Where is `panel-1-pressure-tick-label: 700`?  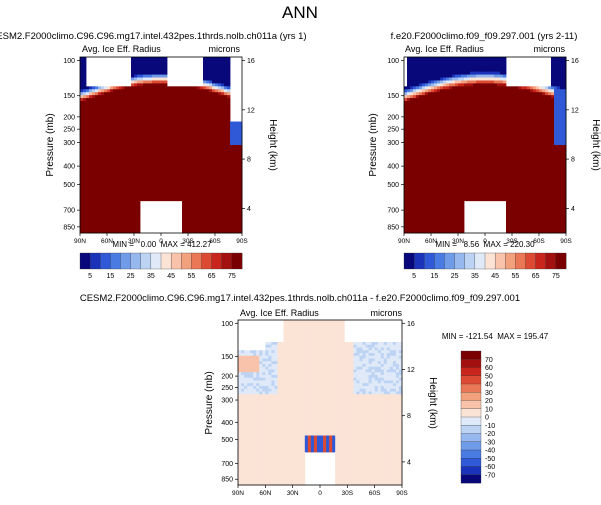 panel-1-pressure-tick-label: 700 is located at coordinates (69, 211).